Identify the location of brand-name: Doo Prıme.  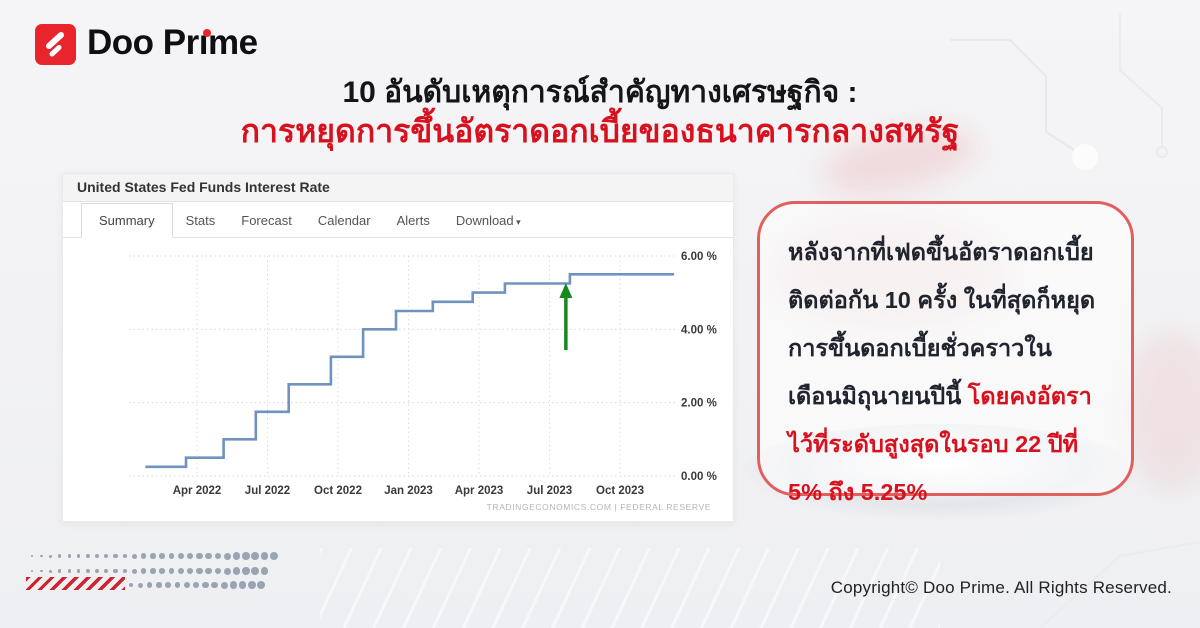
(172, 42).